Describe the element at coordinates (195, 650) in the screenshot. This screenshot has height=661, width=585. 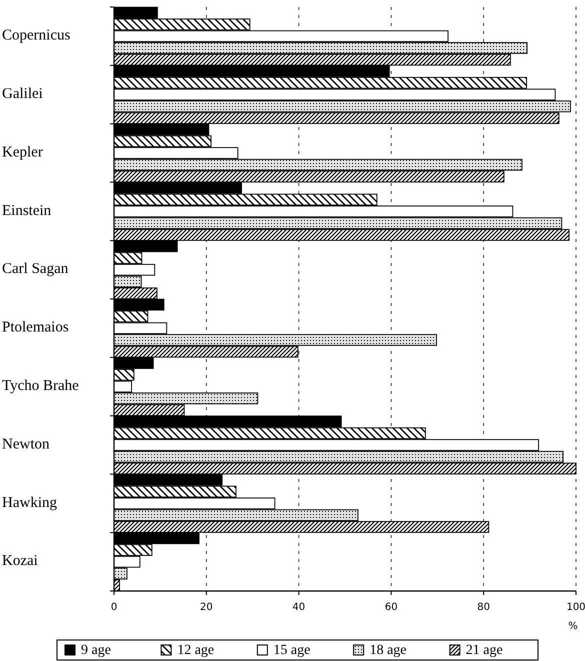
I see `legend-label: 12 age` at that location.